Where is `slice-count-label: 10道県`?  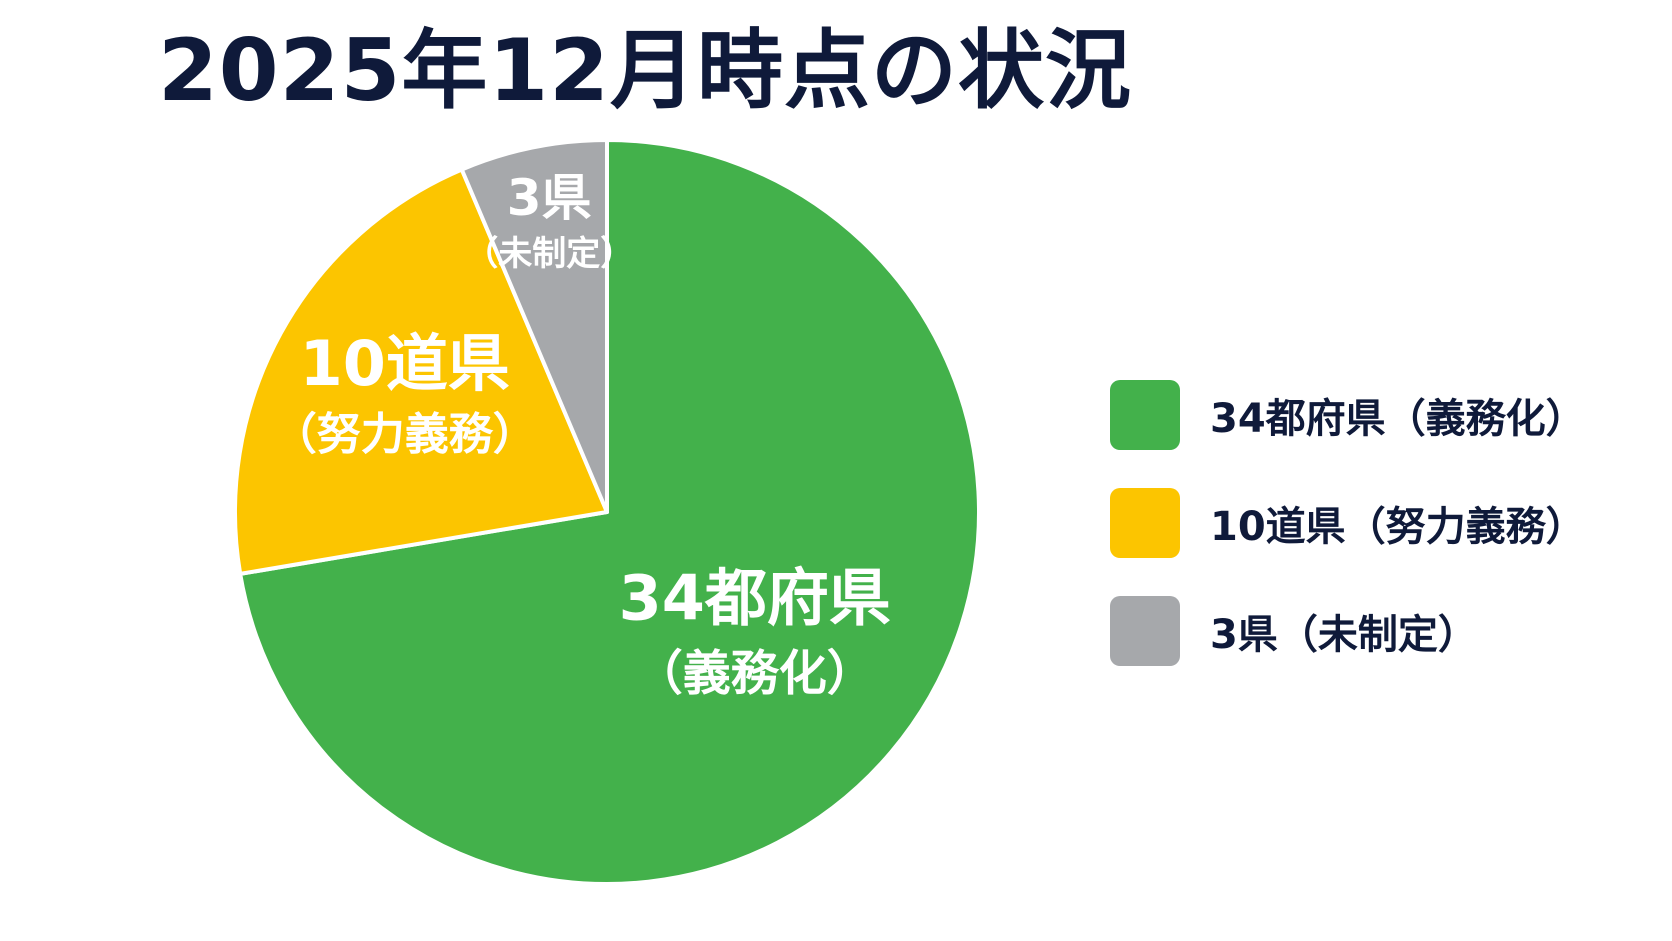 slice-count-label: 10道県 is located at coordinates (405, 363).